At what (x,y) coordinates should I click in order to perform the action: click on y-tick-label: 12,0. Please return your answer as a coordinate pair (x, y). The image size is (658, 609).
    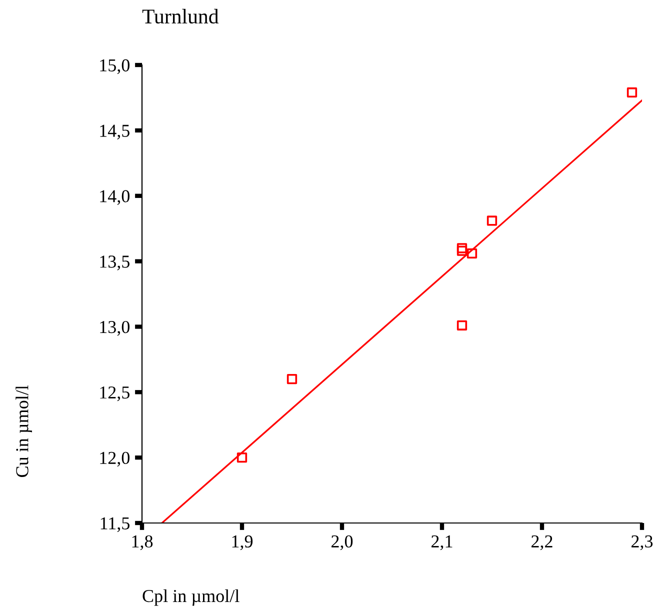
    Looking at the image, I should click on (115, 459).